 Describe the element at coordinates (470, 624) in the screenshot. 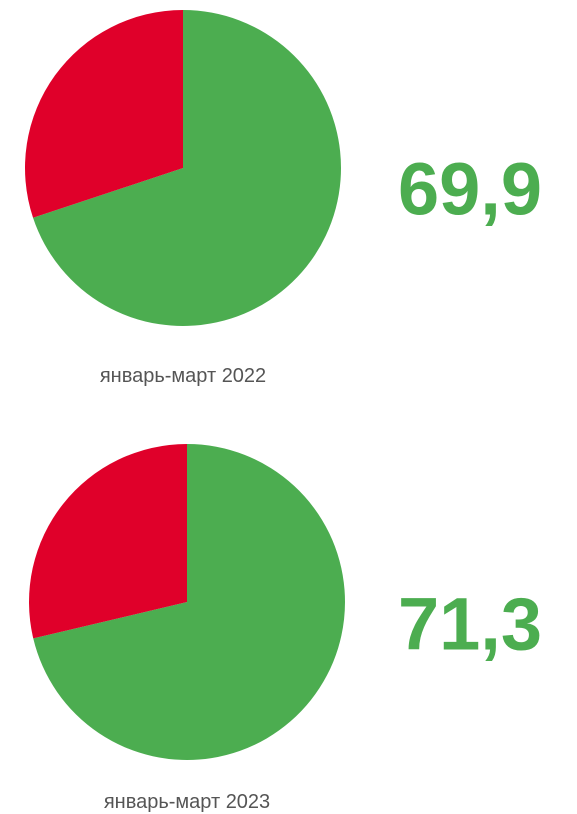

I see `value-label: 71,3` at that location.